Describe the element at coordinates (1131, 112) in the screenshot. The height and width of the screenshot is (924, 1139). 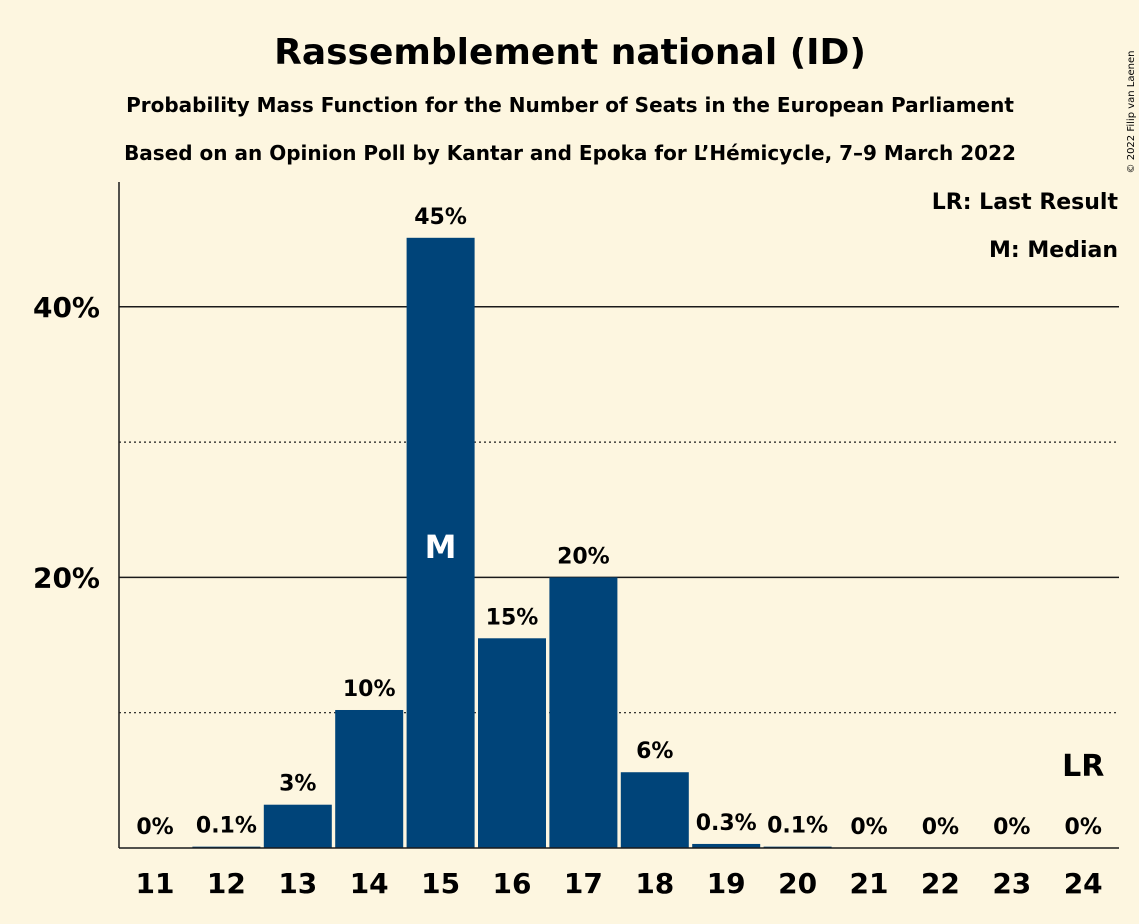
I see `copyright-note: © 2022 Filip van Laenen` at that location.